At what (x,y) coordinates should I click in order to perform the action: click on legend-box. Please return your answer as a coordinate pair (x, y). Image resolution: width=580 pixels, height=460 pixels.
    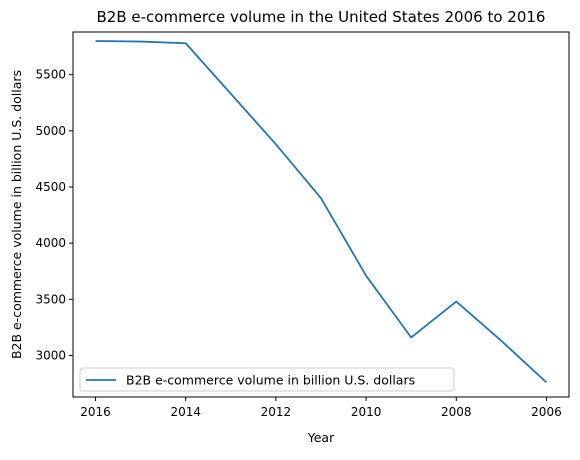
    Looking at the image, I should click on (267, 379).